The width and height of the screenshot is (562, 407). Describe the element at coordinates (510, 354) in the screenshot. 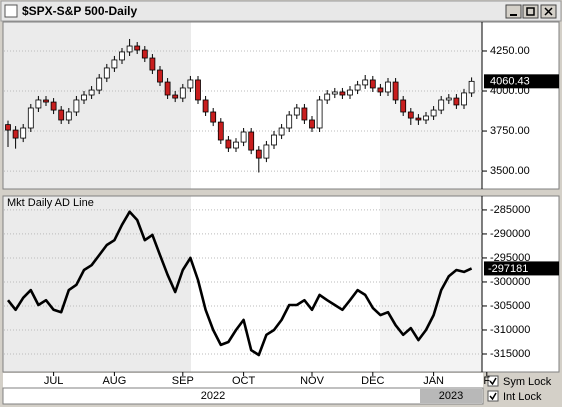

I see `y-tick-label: -315000` at that location.